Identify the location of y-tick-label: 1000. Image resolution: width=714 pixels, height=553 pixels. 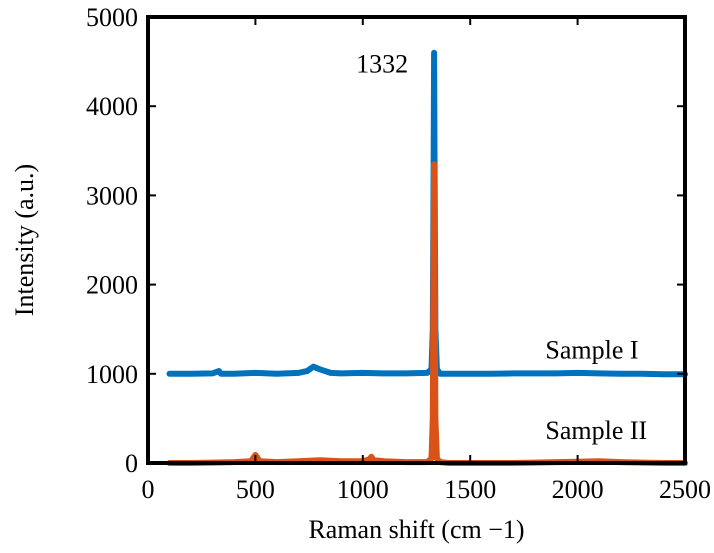
(112, 374).